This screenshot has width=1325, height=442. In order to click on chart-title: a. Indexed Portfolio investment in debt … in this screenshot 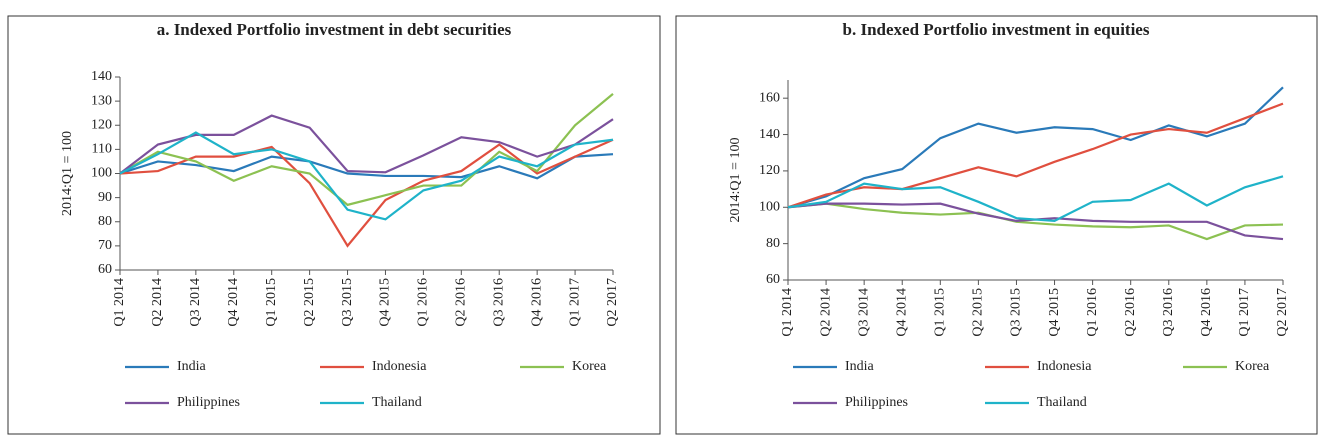, I will do `click(334, 29)`.